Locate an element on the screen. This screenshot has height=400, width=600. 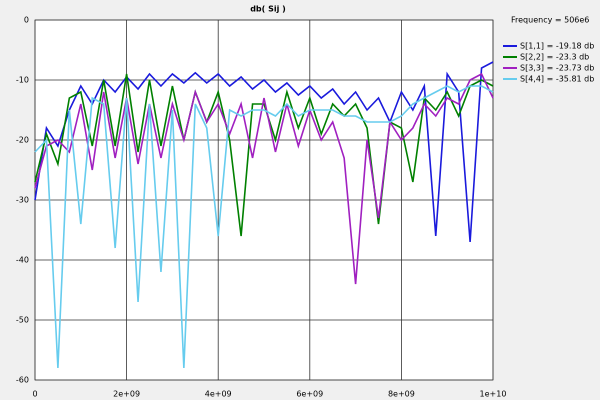
x-tick-label: 2e+09 is located at coordinates (126, 394).